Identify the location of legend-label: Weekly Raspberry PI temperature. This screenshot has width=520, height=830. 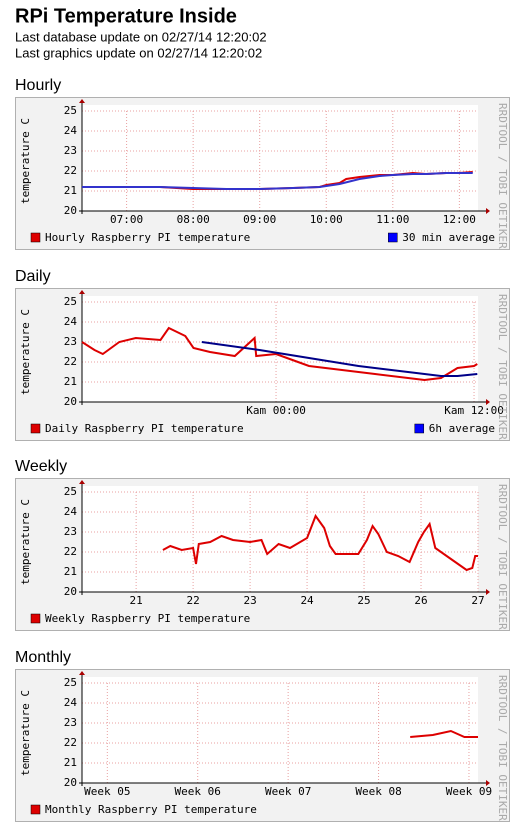
(147, 618).